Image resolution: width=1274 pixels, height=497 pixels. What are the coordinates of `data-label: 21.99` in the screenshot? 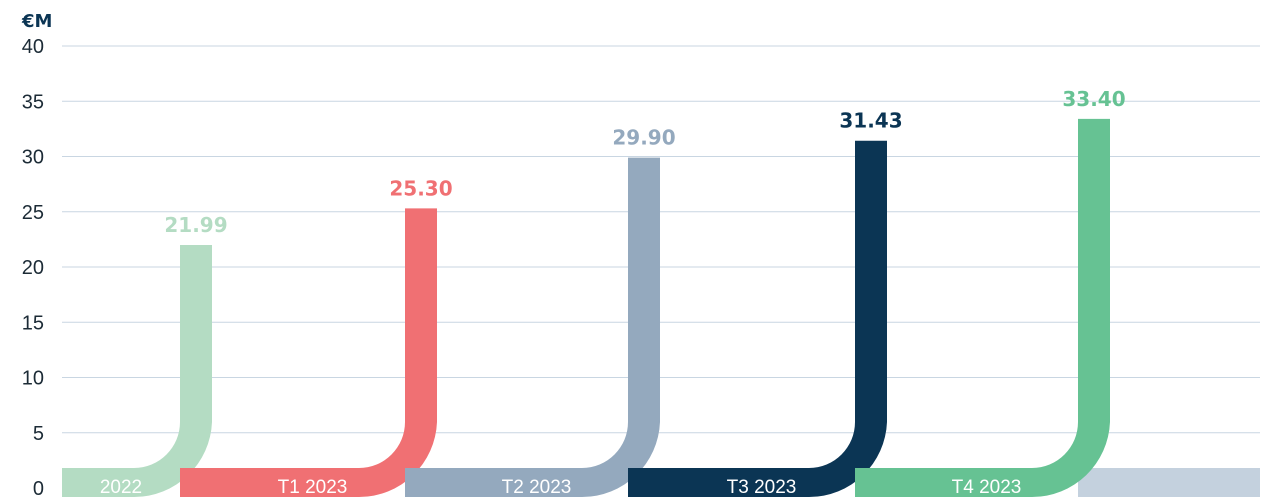 It's located at (195, 225).